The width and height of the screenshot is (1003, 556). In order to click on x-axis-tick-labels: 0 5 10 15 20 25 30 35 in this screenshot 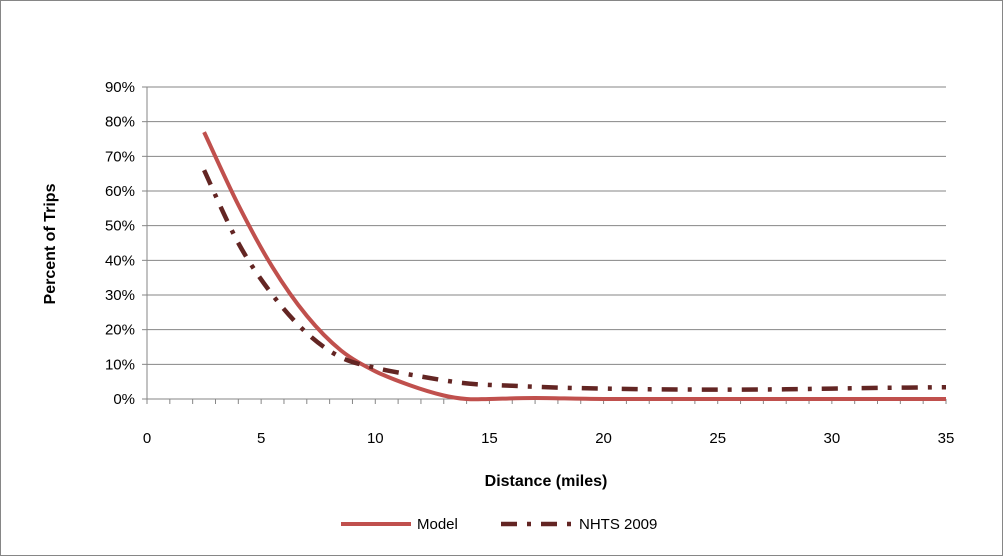, I will do `click(549, 438)`.